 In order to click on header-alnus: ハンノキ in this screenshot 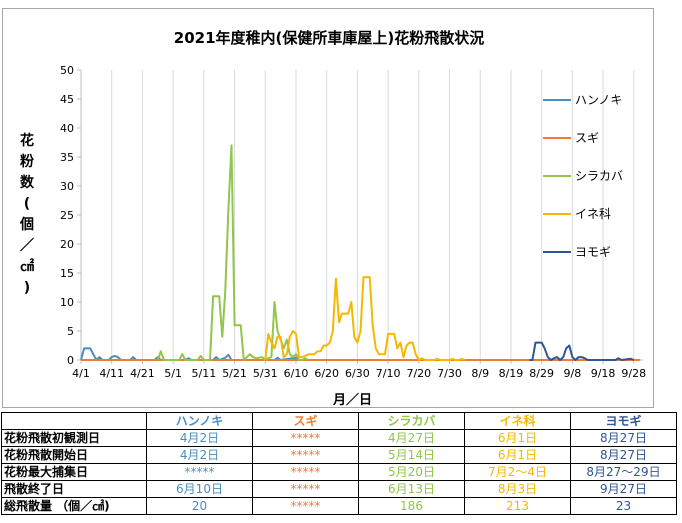, I will do `click(199, 421)`.